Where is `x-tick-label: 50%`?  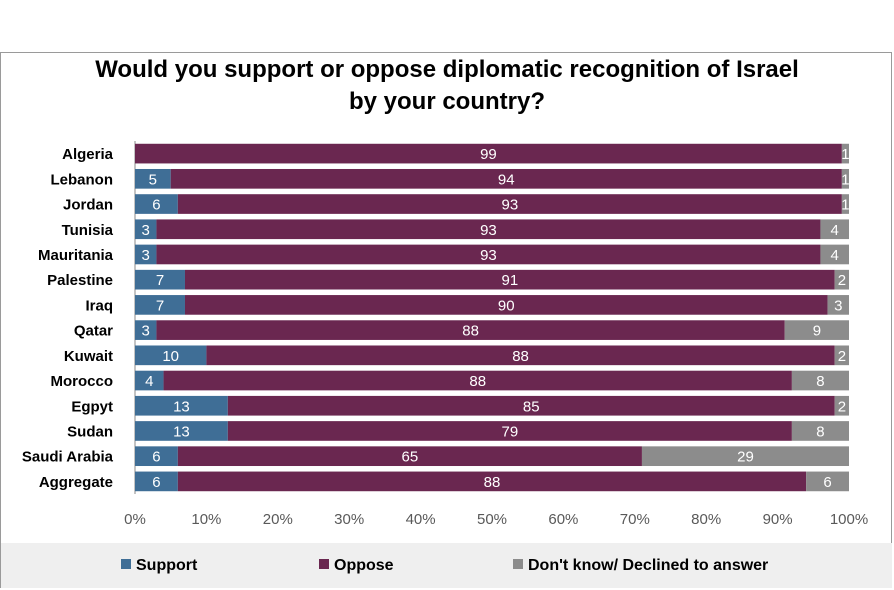 x-tick-label: 50% is located at coordinates (492, 519).